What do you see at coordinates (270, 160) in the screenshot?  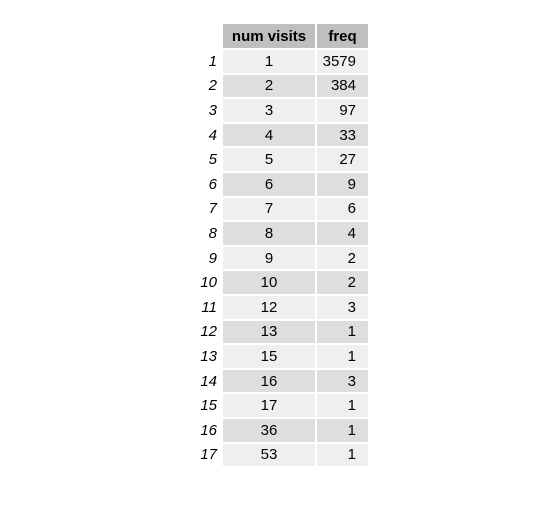 I see `cell-num-visits: 5` at bounding box center [270, 160].